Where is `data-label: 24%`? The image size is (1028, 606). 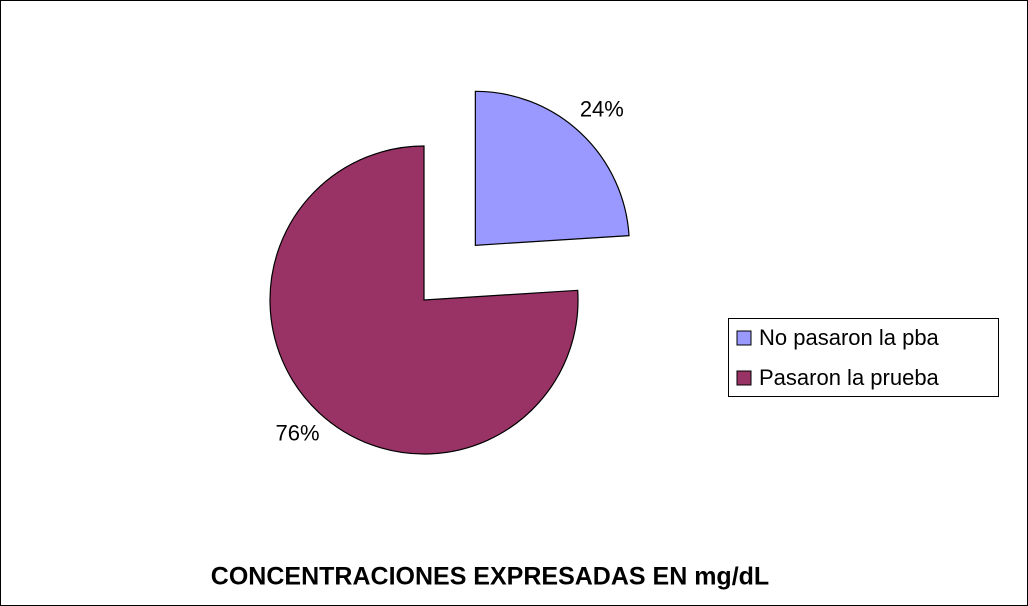
data-label: 24% is located at coordinates (602, 108).